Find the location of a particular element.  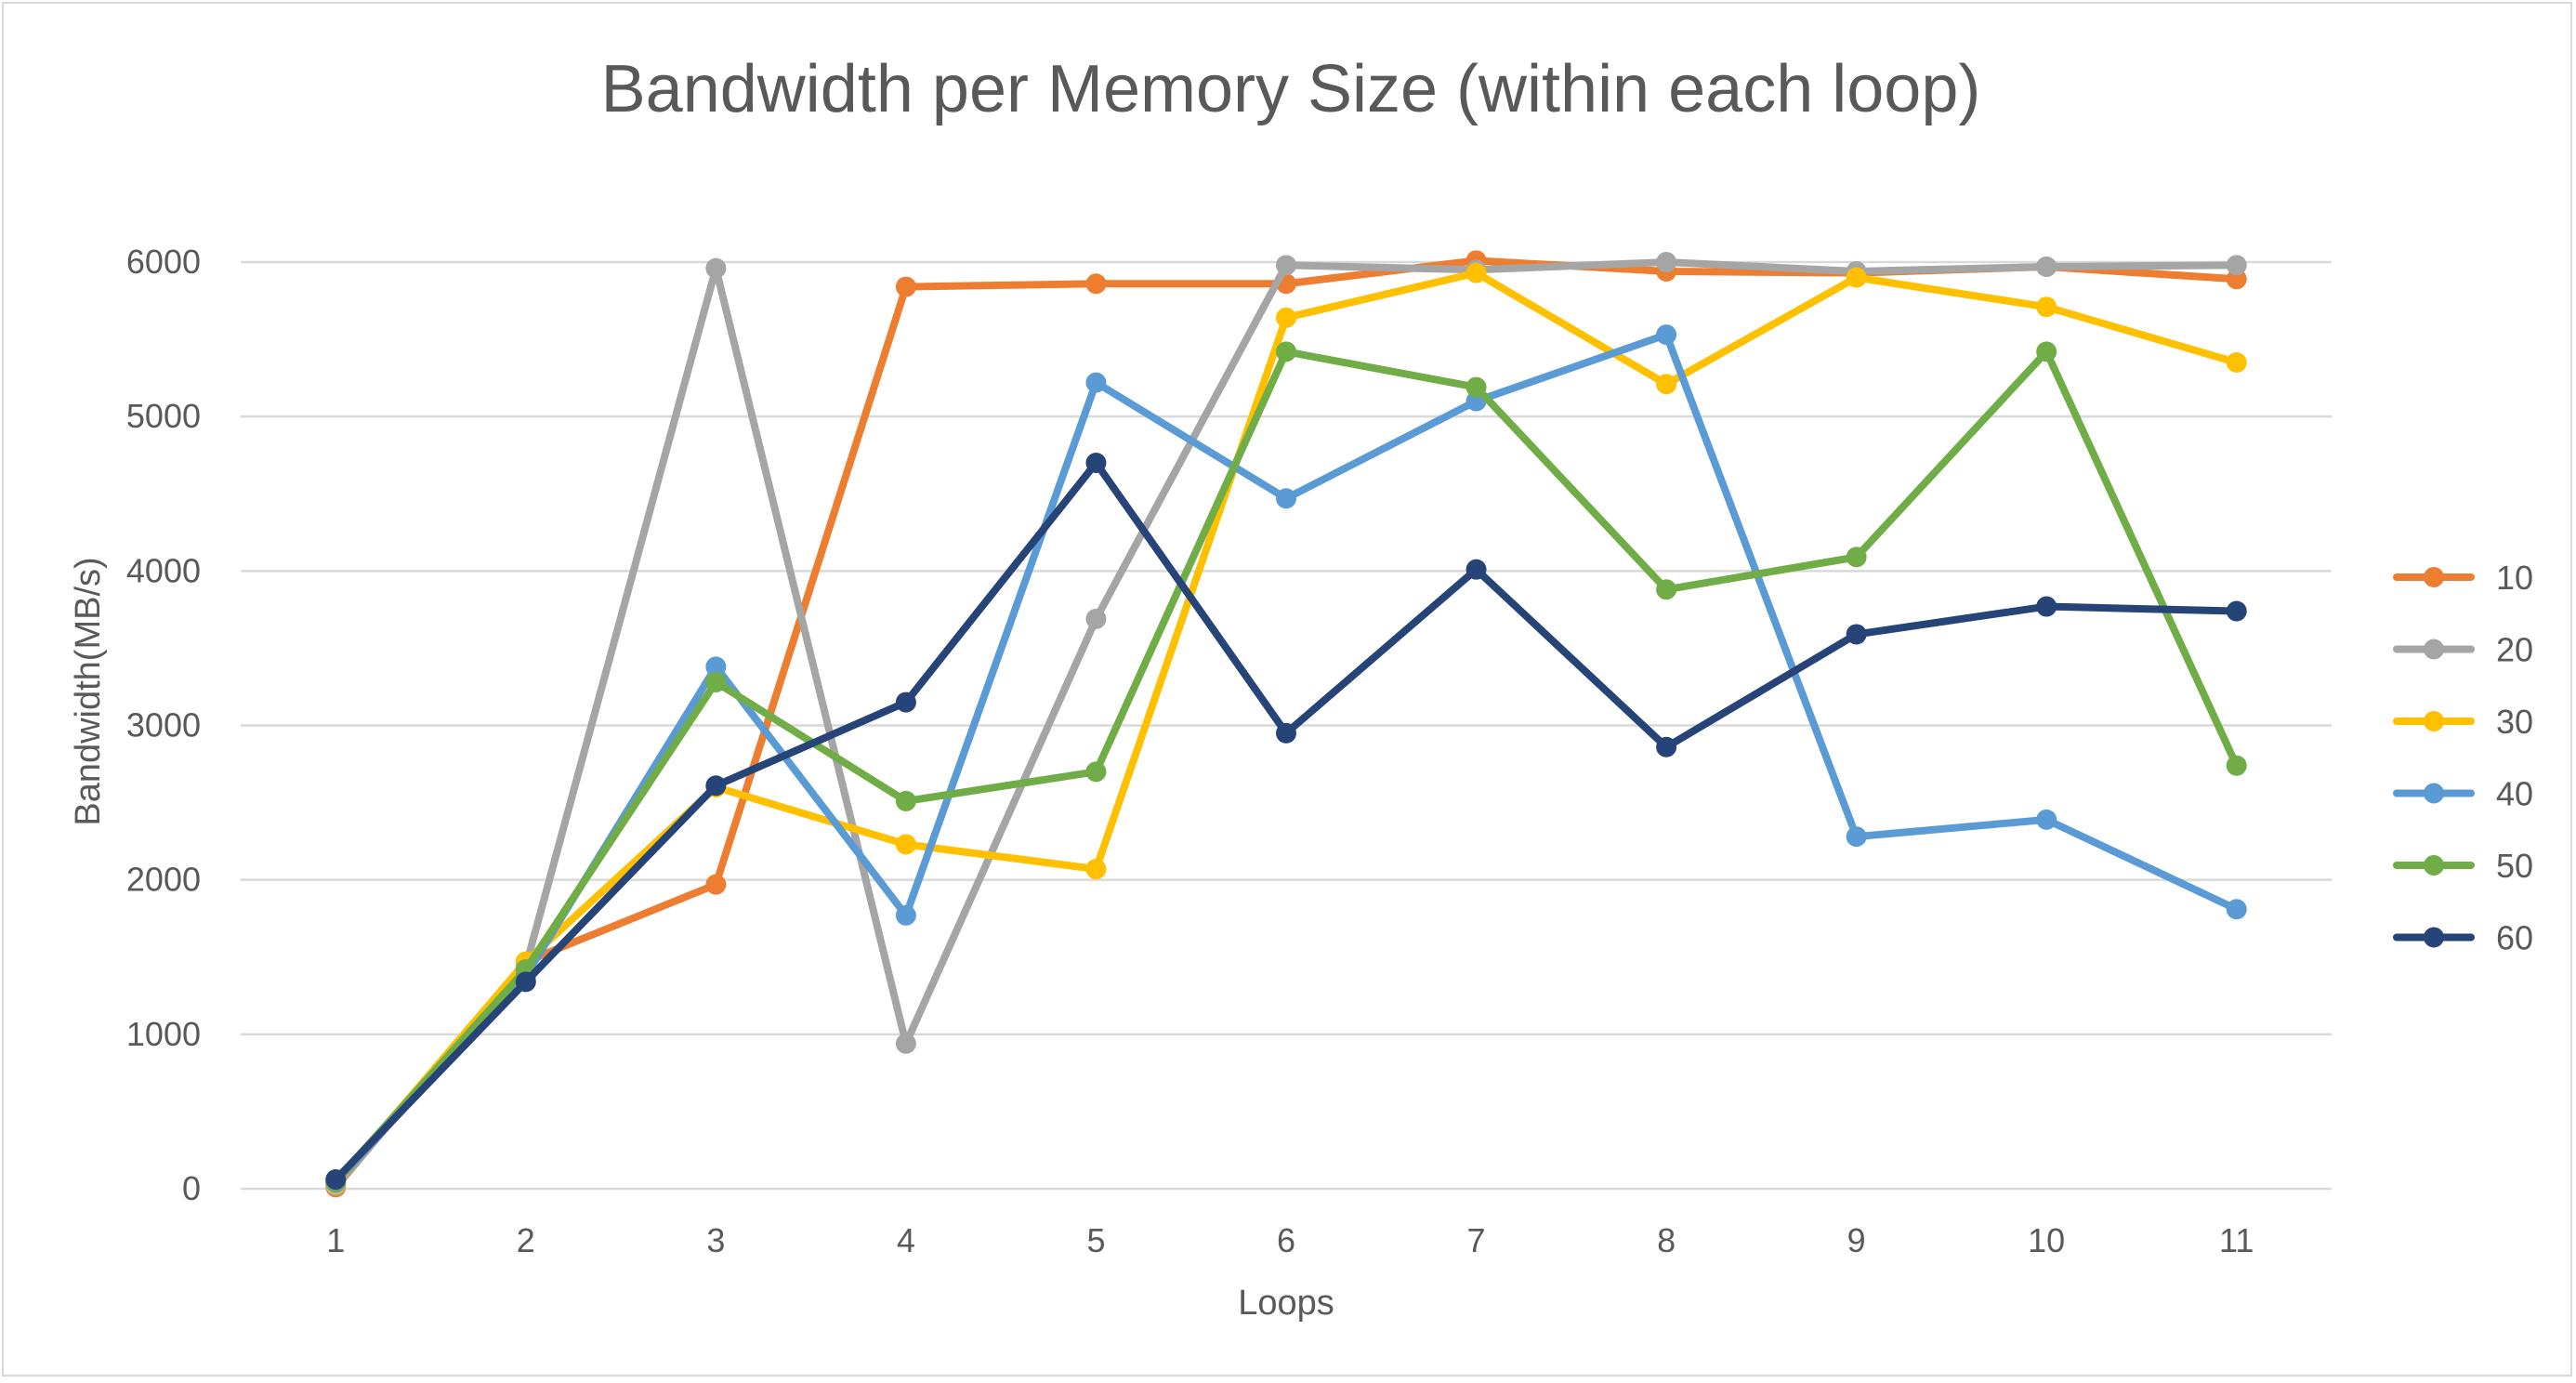

x-tick-label: 11 is located at coordinates (2236, 1240).